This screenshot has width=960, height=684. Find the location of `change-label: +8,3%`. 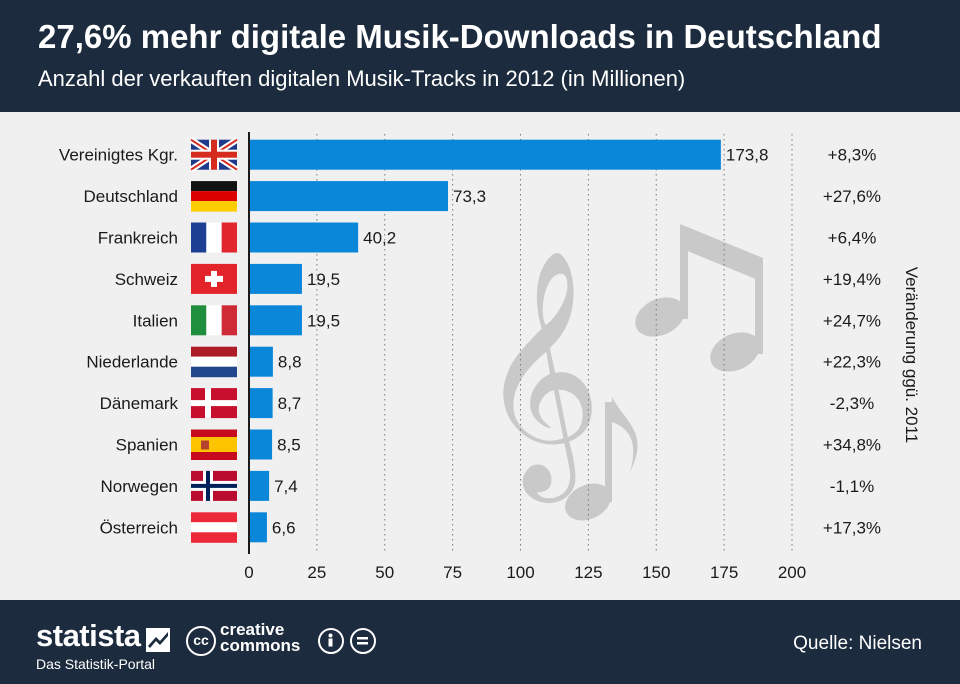

change-label: +8,3% is located at coordinates (852, 155).